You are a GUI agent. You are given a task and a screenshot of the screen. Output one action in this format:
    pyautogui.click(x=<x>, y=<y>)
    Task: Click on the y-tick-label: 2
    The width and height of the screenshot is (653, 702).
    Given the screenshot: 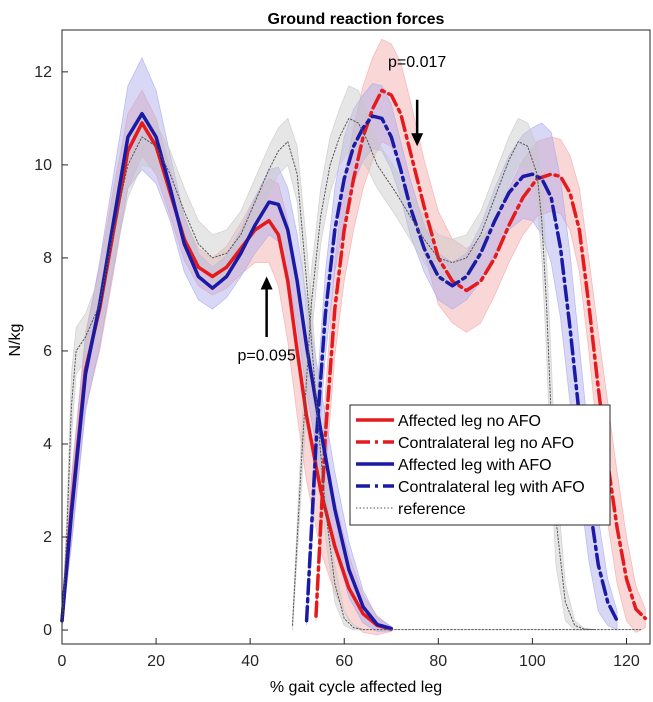 What is the action you would take?
    pyautogui.click(x=47, y=537)
    